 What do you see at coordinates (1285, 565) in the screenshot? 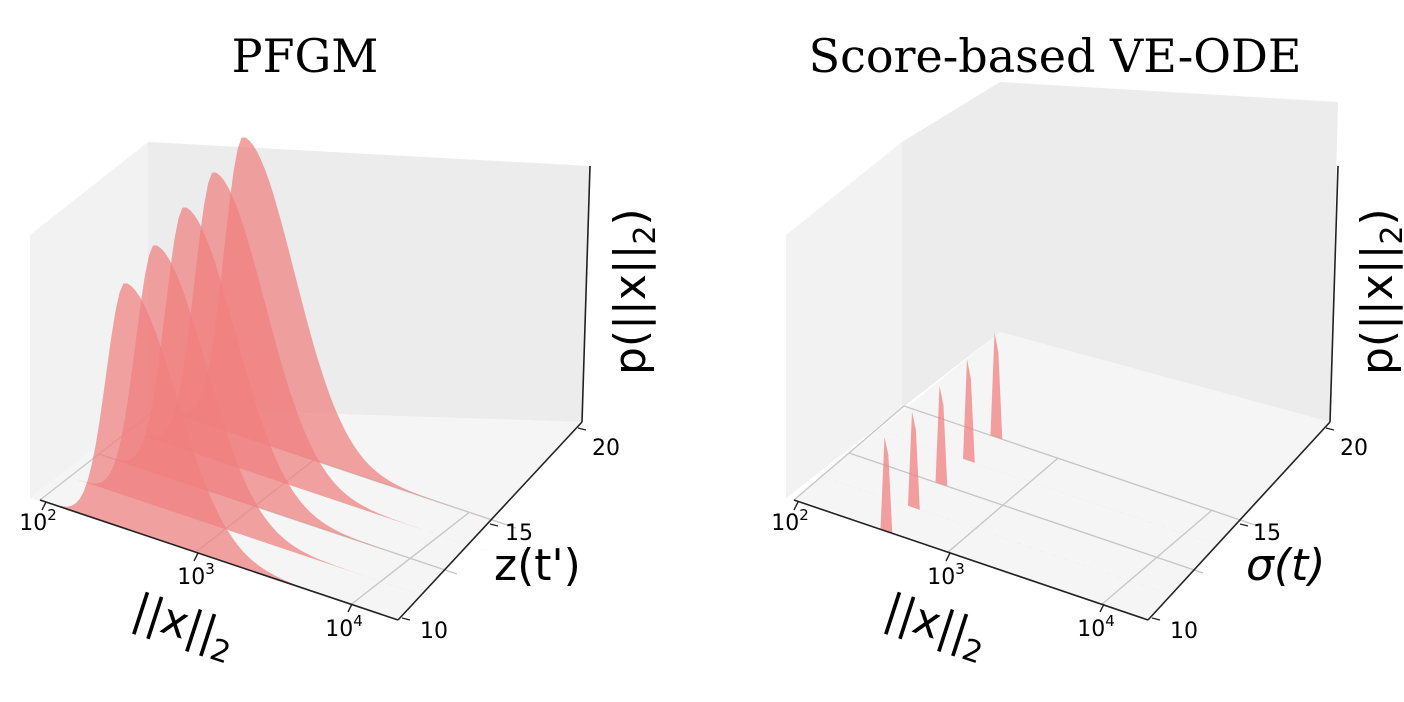
I see `y-axis-label: σ(t)` at bounding box center [1285, 565].